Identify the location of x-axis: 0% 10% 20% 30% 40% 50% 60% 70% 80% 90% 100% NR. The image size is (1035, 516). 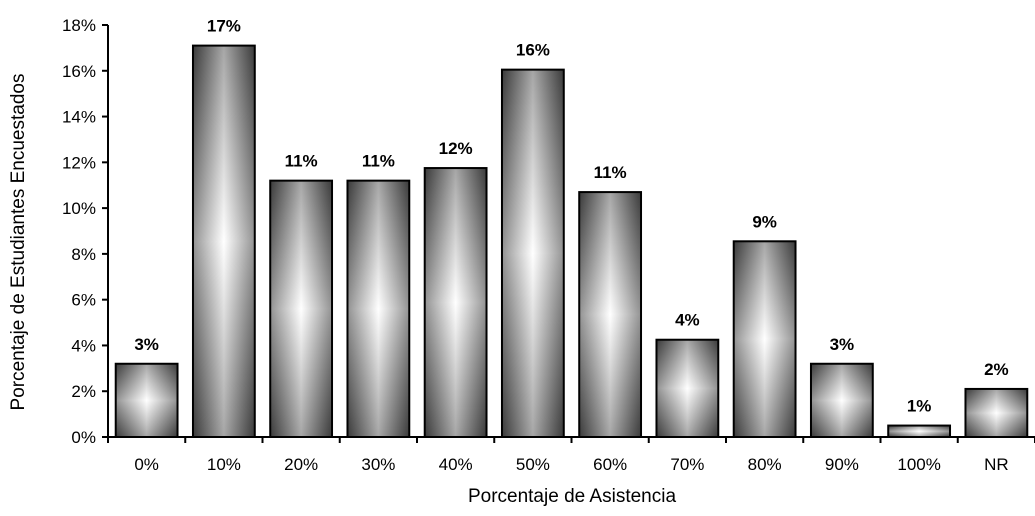
(571, 455).